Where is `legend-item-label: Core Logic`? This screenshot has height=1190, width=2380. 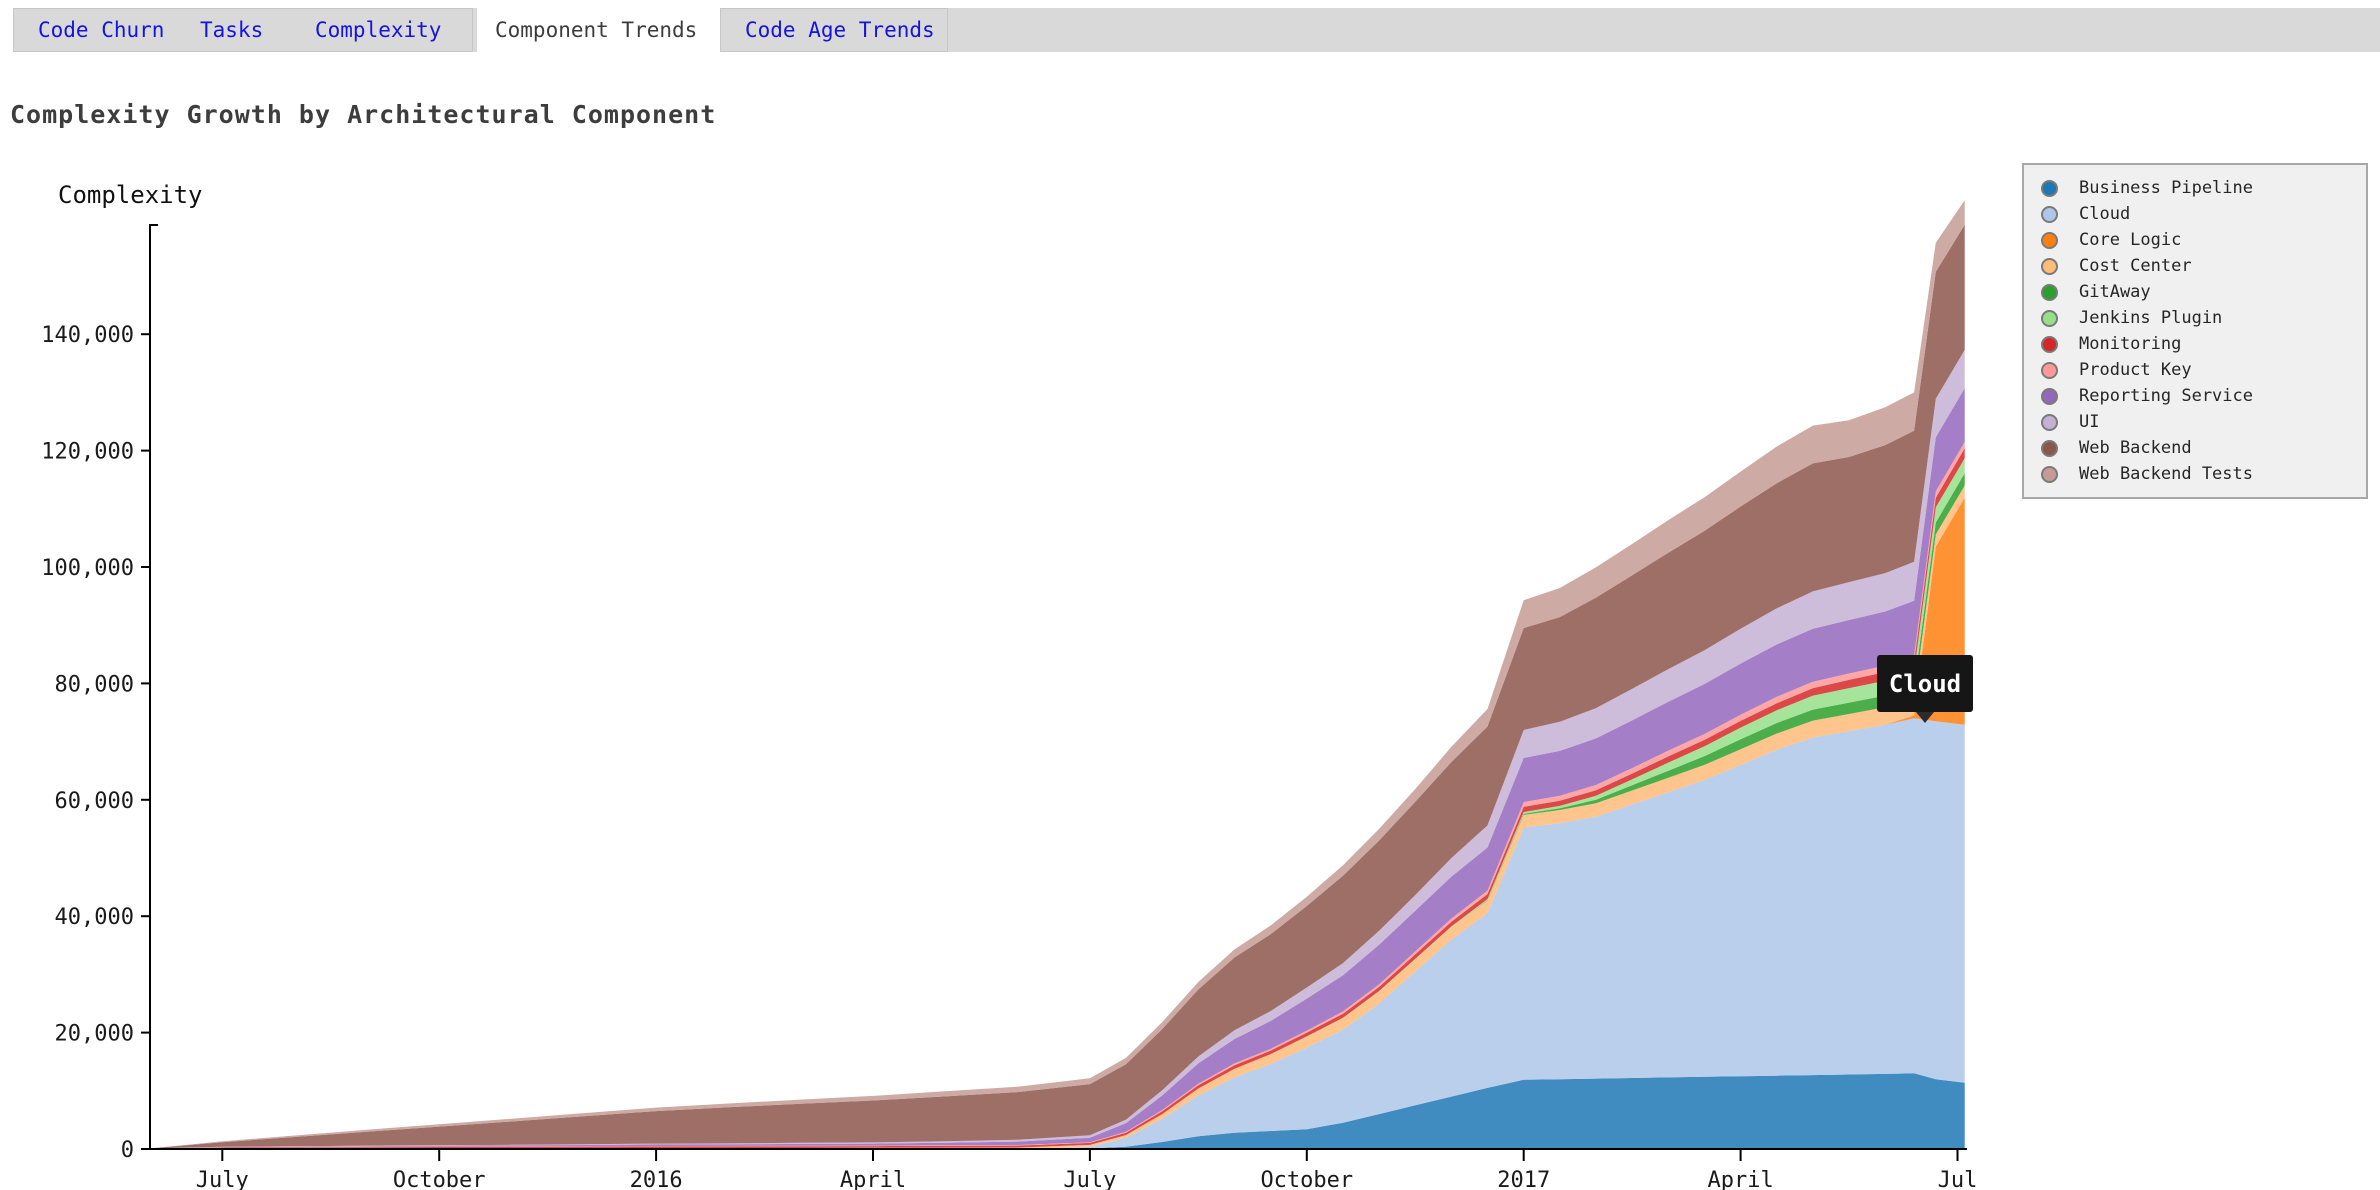
legend-item-label: Core Logic is located at coordinates (2130, 240).